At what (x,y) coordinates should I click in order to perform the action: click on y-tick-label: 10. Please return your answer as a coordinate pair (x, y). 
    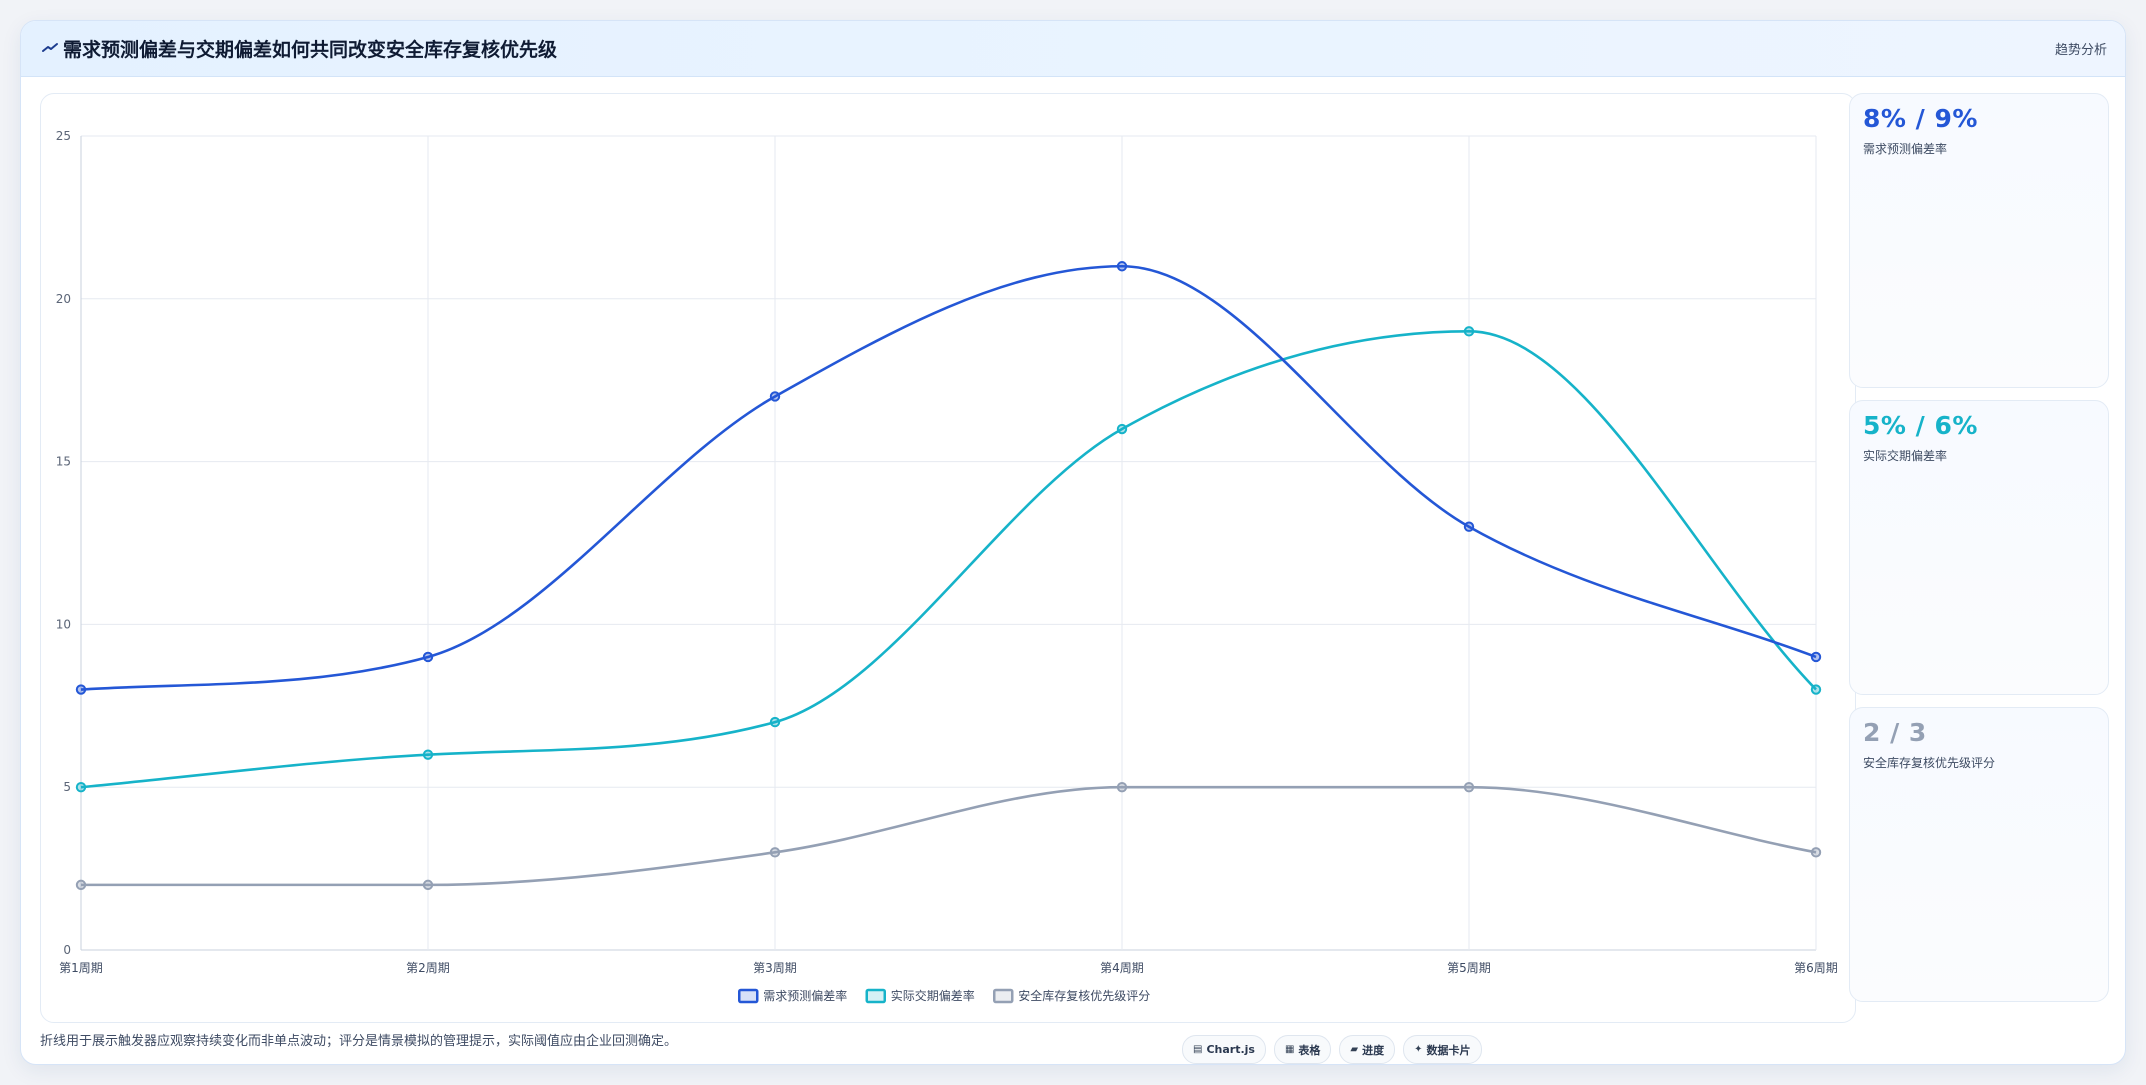
    Looking at the image, I should click on (63, 624).